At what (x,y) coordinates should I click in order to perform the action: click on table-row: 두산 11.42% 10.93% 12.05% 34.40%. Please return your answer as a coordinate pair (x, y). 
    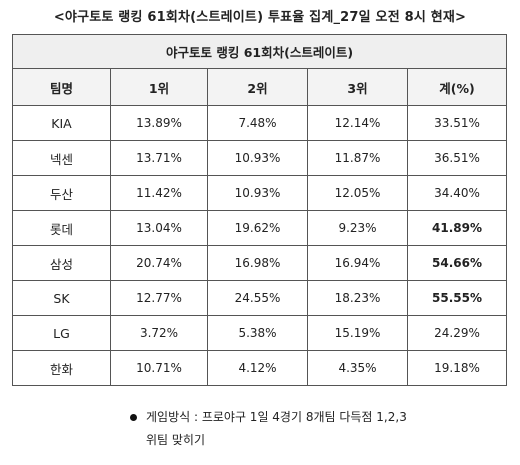
    Looking at the image, I should click on (260, 193).